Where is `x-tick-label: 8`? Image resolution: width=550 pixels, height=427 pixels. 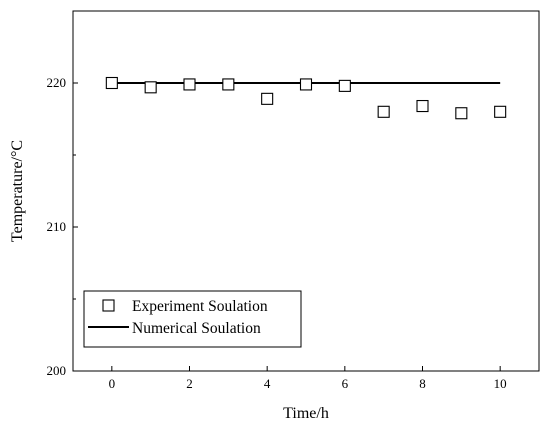 x-tick-label: 8 is located at coordinates (422, 383).